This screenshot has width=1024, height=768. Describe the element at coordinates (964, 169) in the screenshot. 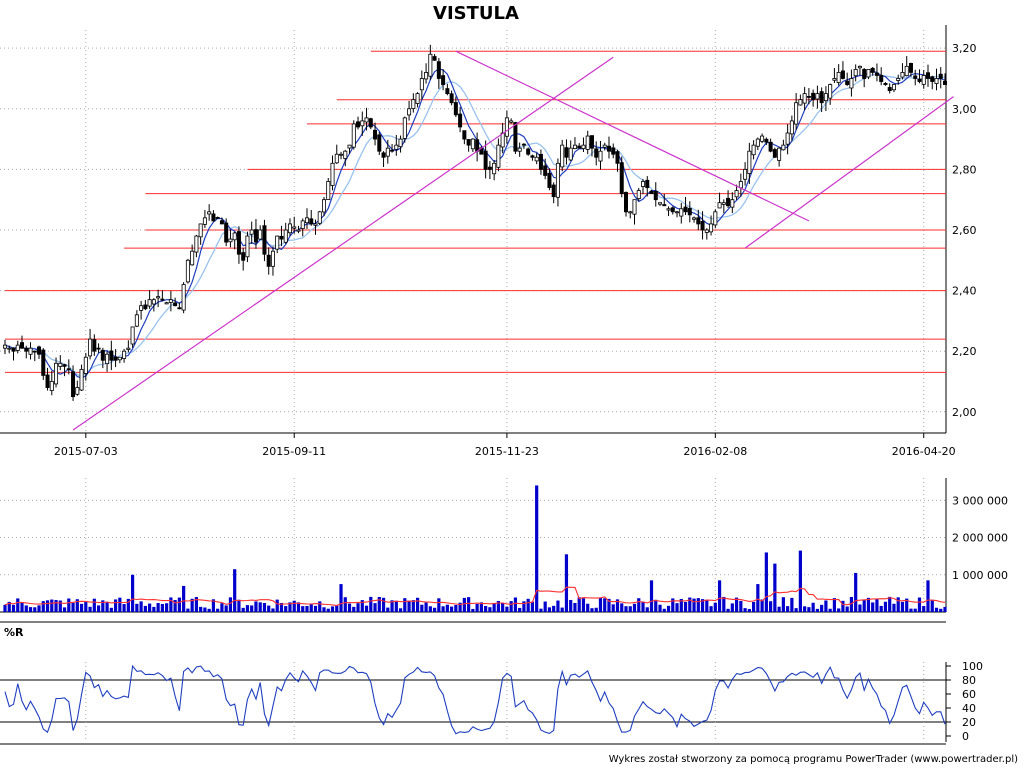

I see `price-tick-label: 2,80` at that location.